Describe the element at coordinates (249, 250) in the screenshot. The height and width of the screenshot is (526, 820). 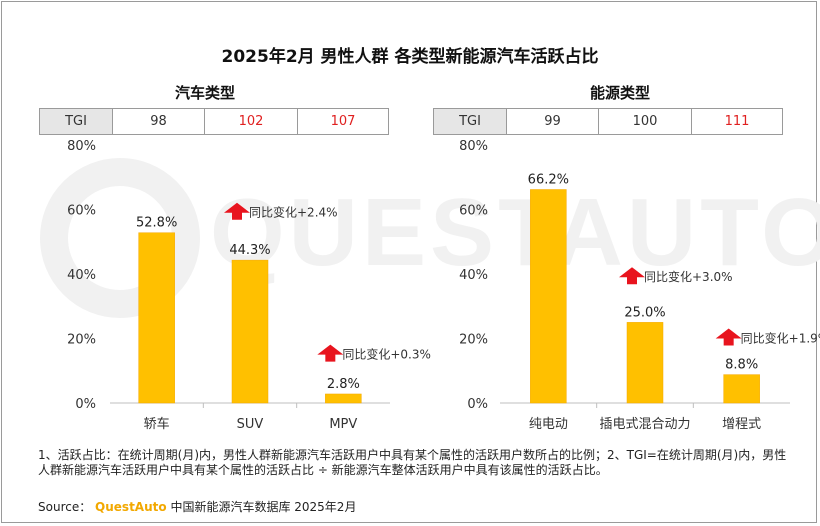
I see `bar-value-label: 44.3%` at that location.